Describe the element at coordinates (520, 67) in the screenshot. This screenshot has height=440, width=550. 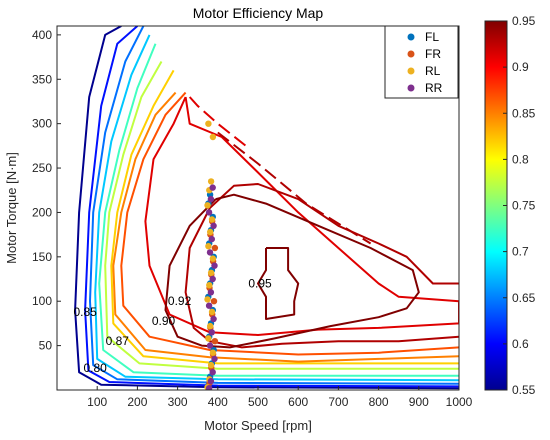
I see `colorbar-tick-label: 0.9` at that location.